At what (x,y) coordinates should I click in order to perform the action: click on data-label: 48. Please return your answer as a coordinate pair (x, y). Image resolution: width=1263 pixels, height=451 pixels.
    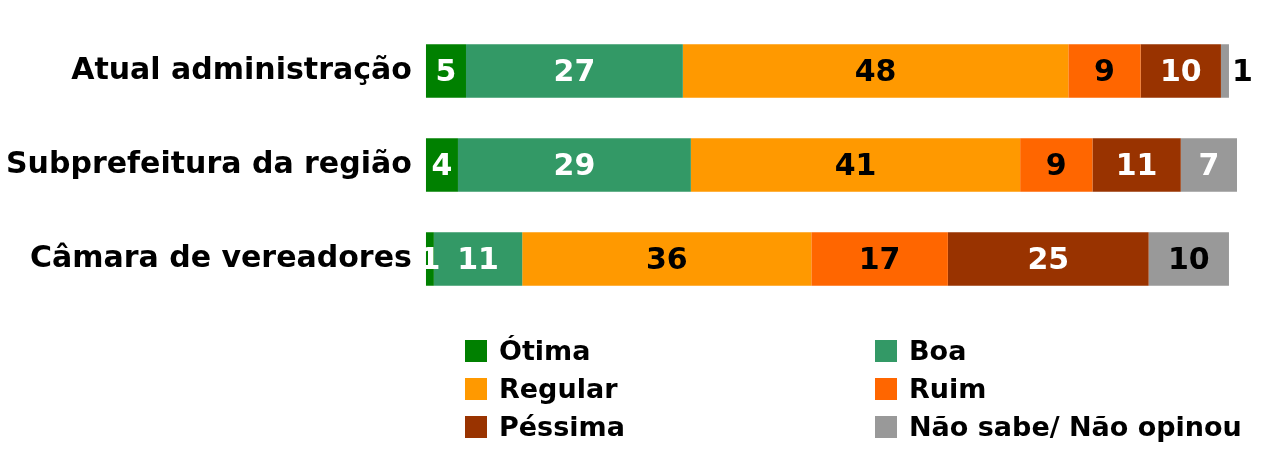
    Looking at the image, I should click on (875, 70).